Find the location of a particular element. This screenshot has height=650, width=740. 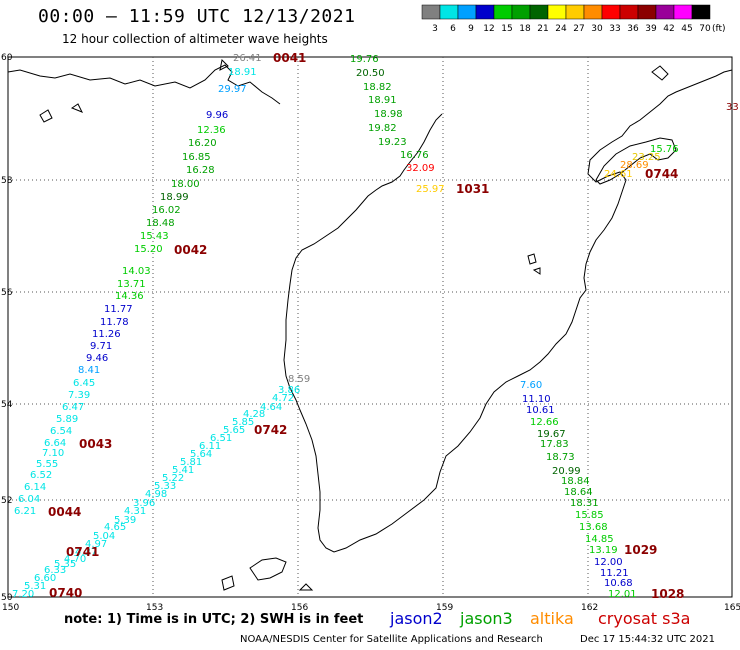

wave-height-value: 12.00 is located at coordinates (608, 562).